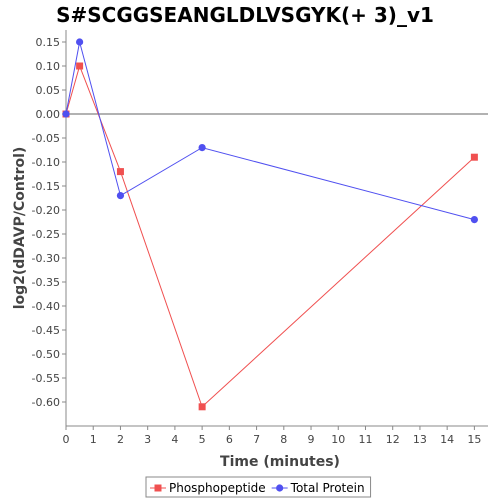 The image size is (500, 500). I want to click on legend-item-phosphopeptide: Phosphopeptide, so click(208, 488).